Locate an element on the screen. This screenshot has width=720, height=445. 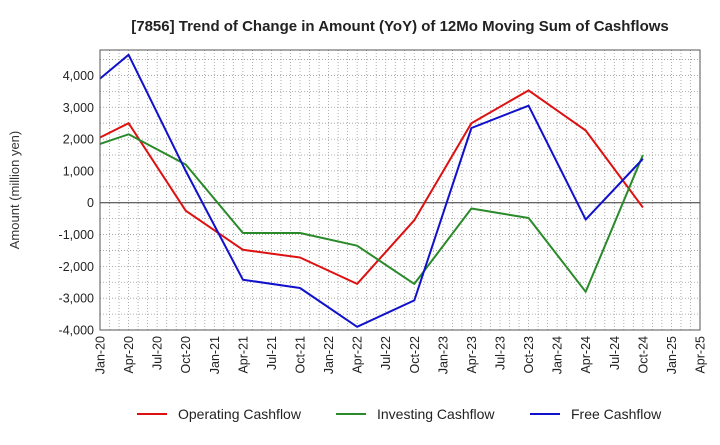
y-tick-label: -2,000 is located at coordinates (76, 267).